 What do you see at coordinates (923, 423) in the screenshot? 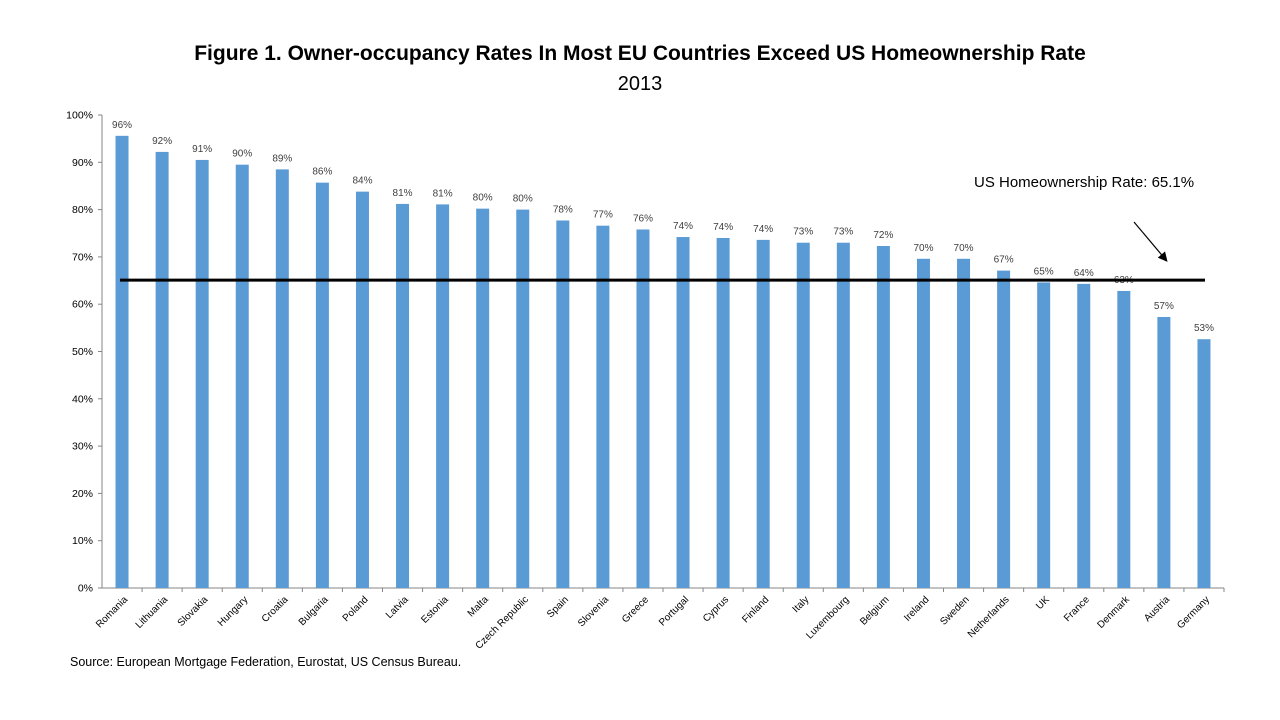
I see `bar-ireland` at bounding box center [923, 423].